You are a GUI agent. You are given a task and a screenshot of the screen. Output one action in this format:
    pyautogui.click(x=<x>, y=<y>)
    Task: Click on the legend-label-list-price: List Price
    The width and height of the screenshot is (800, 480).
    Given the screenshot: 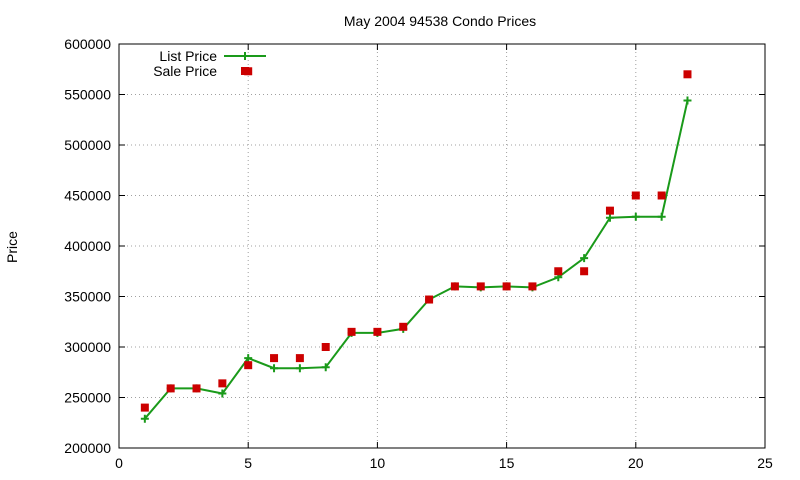 What is the action you would take?
    pyautogui.click(x=188, y=56)
    